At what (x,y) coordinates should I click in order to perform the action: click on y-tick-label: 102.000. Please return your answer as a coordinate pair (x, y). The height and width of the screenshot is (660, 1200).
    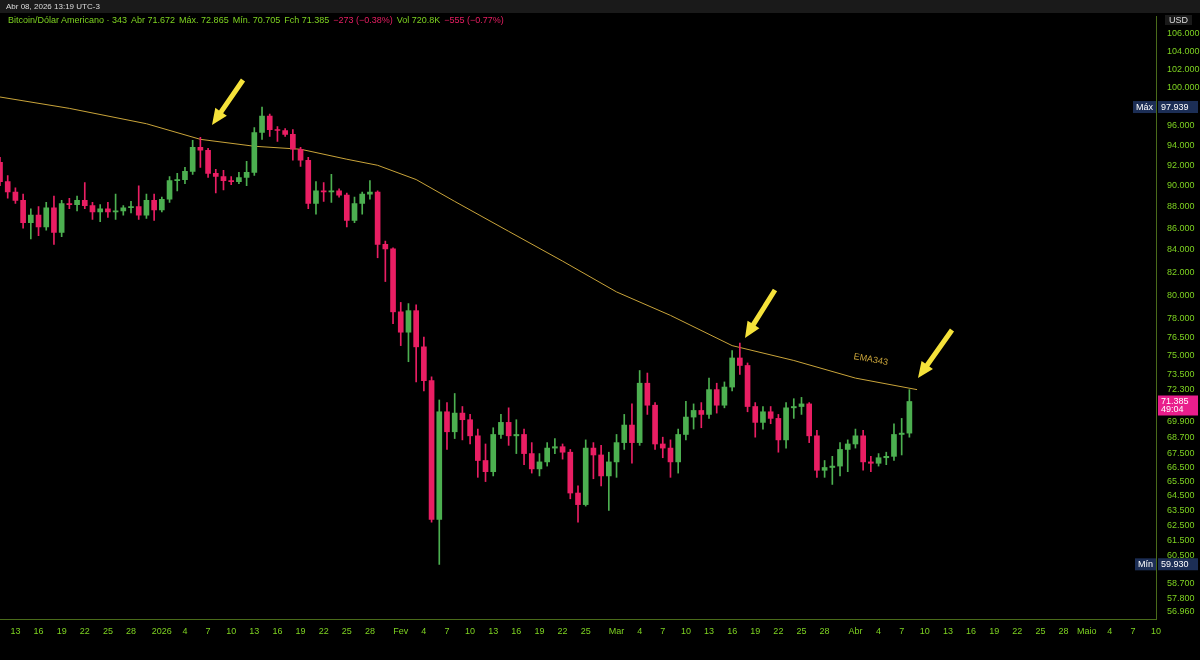
    Looking at the image, I should click on (1183, 68).